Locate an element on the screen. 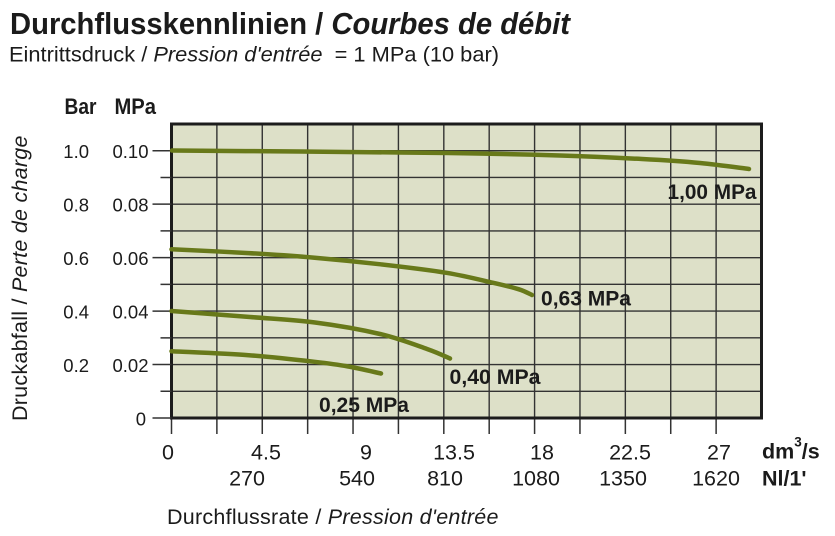 The image size is (835, 536). svg-text: 0.06 is located at coordinates (130, 258).